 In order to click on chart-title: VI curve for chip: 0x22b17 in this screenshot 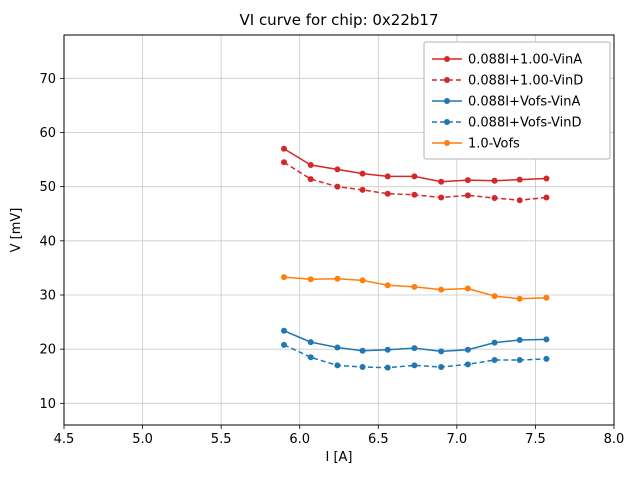, I will do `click(338, 20)`.